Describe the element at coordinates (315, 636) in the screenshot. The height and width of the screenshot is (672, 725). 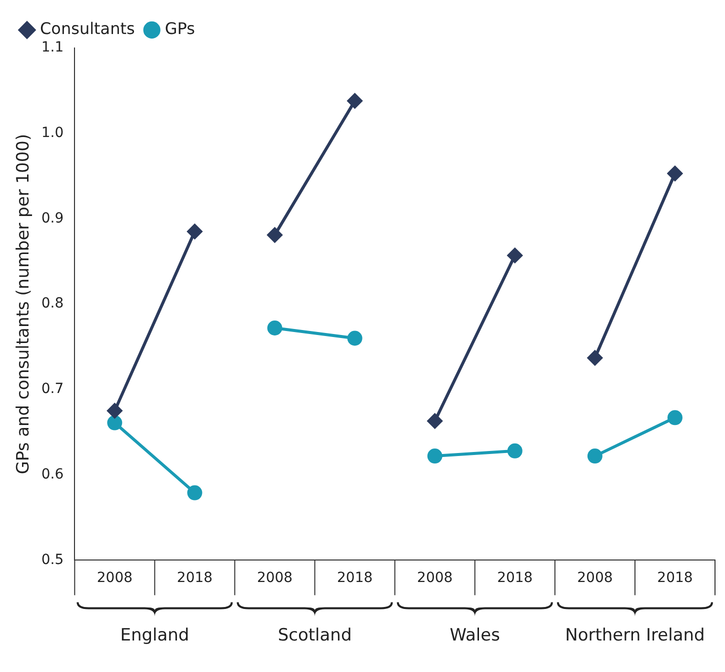
I see `text: Scotland` at that location.